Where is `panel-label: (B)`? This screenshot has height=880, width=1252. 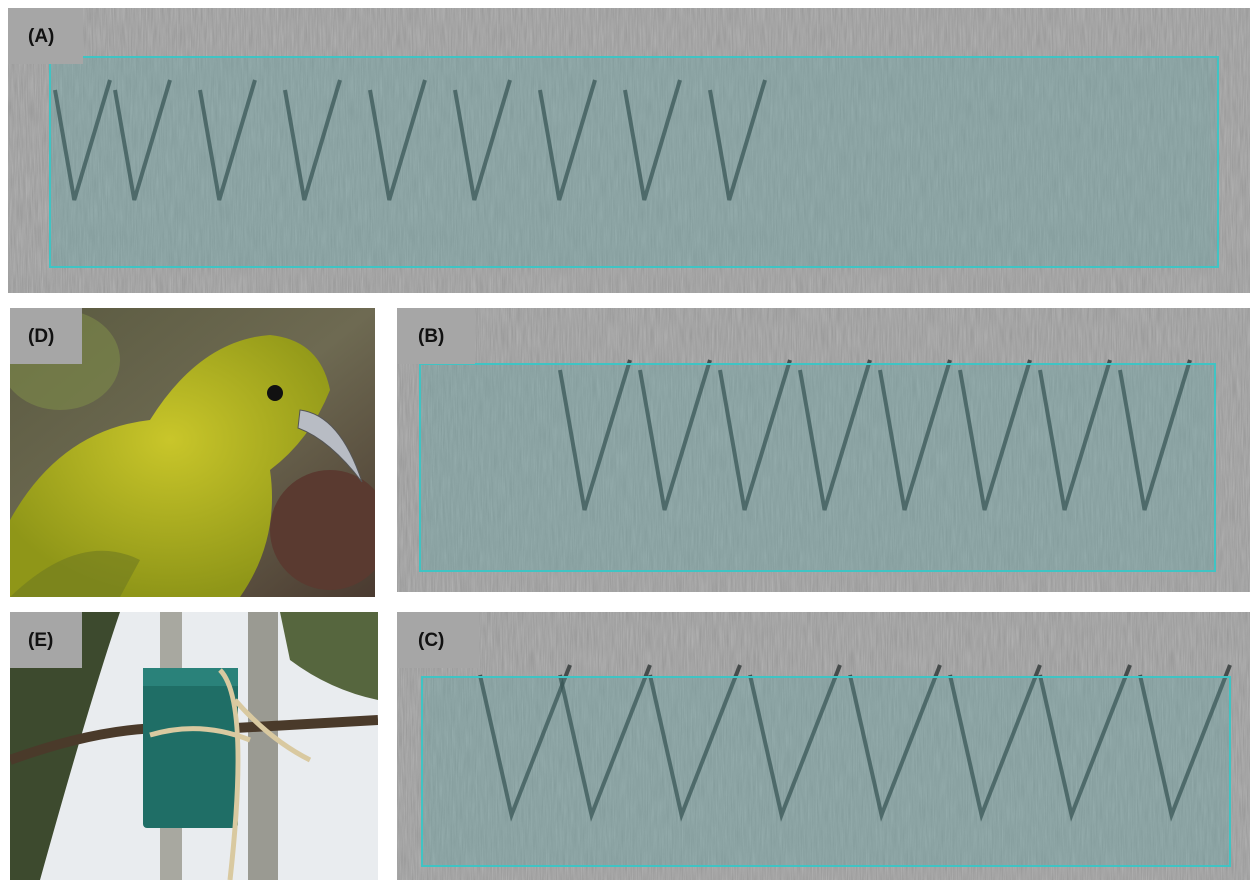
panel-label: (B) is located at coordinates (431, 336).